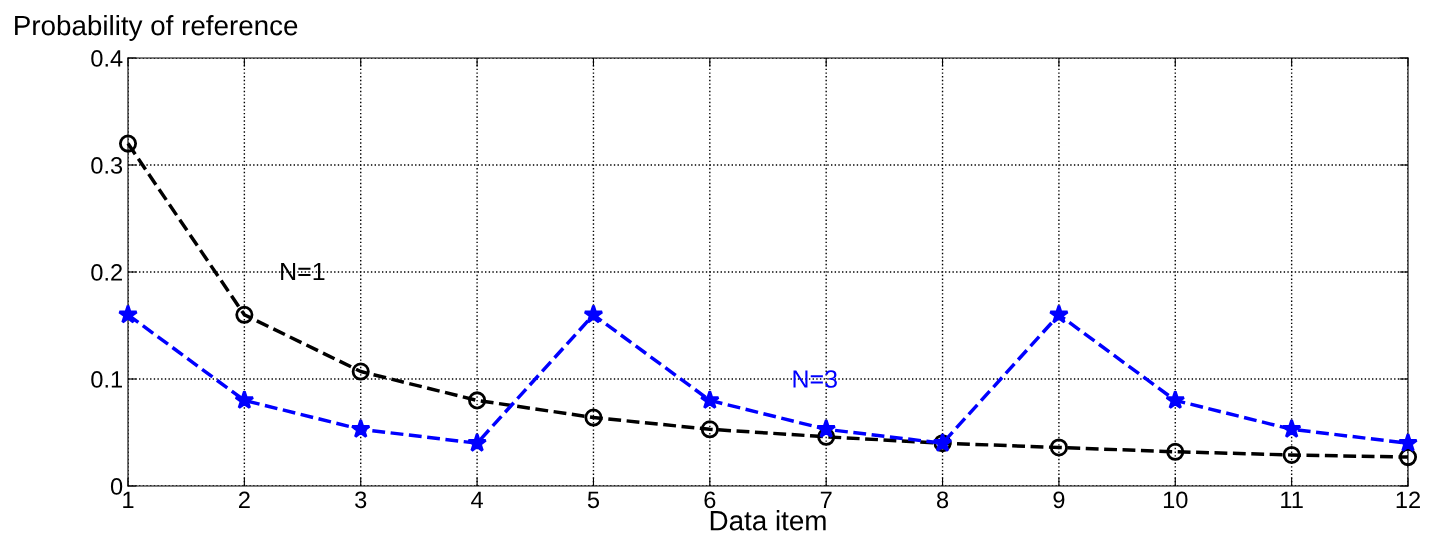  Describe the element at coordinates (361, 500) in the screenshot. I see `x-tick-label: 3` at that location.